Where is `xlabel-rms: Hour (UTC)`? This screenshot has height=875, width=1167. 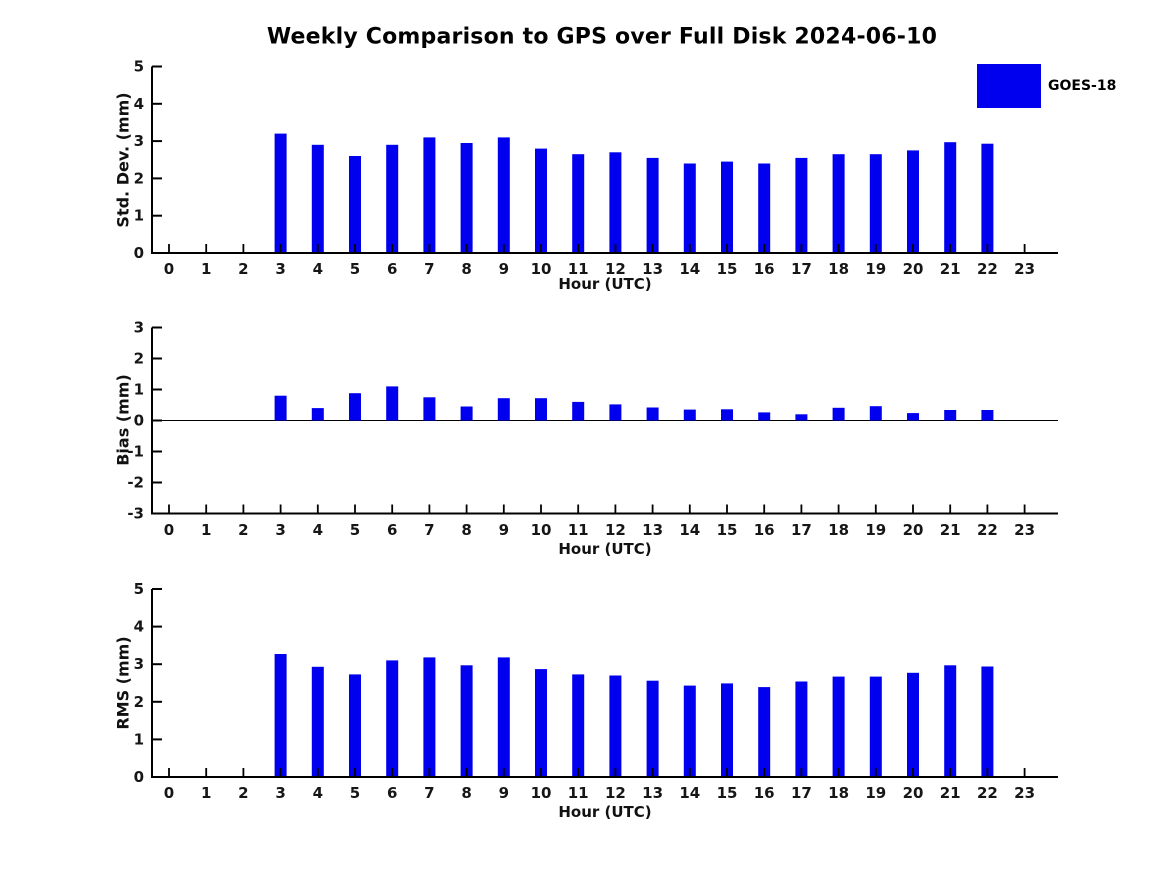 xlabel-rms: Hour (UTC) is located at coordinates (605, 812).